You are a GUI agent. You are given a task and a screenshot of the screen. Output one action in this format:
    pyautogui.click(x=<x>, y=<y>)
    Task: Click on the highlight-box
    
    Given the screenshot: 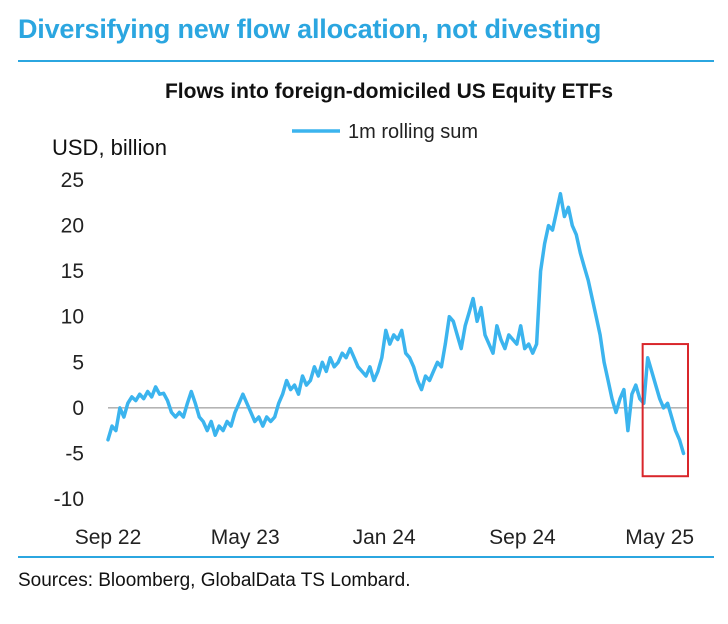 What is the action you would take?
    pyautogui.click(x=665, y=410)
    